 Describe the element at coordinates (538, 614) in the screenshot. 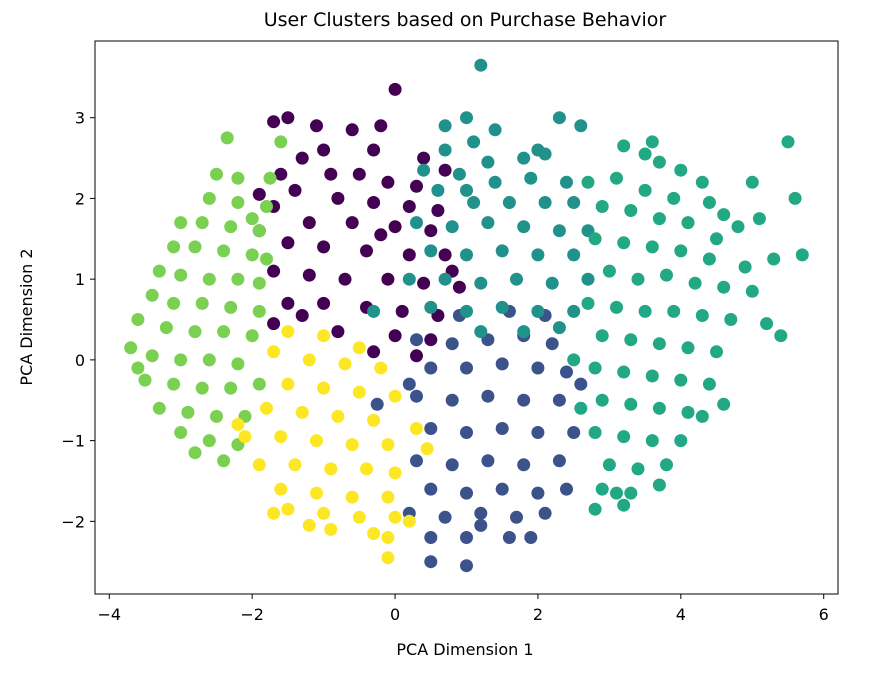

I see `x-tick-label: 2` at that location.